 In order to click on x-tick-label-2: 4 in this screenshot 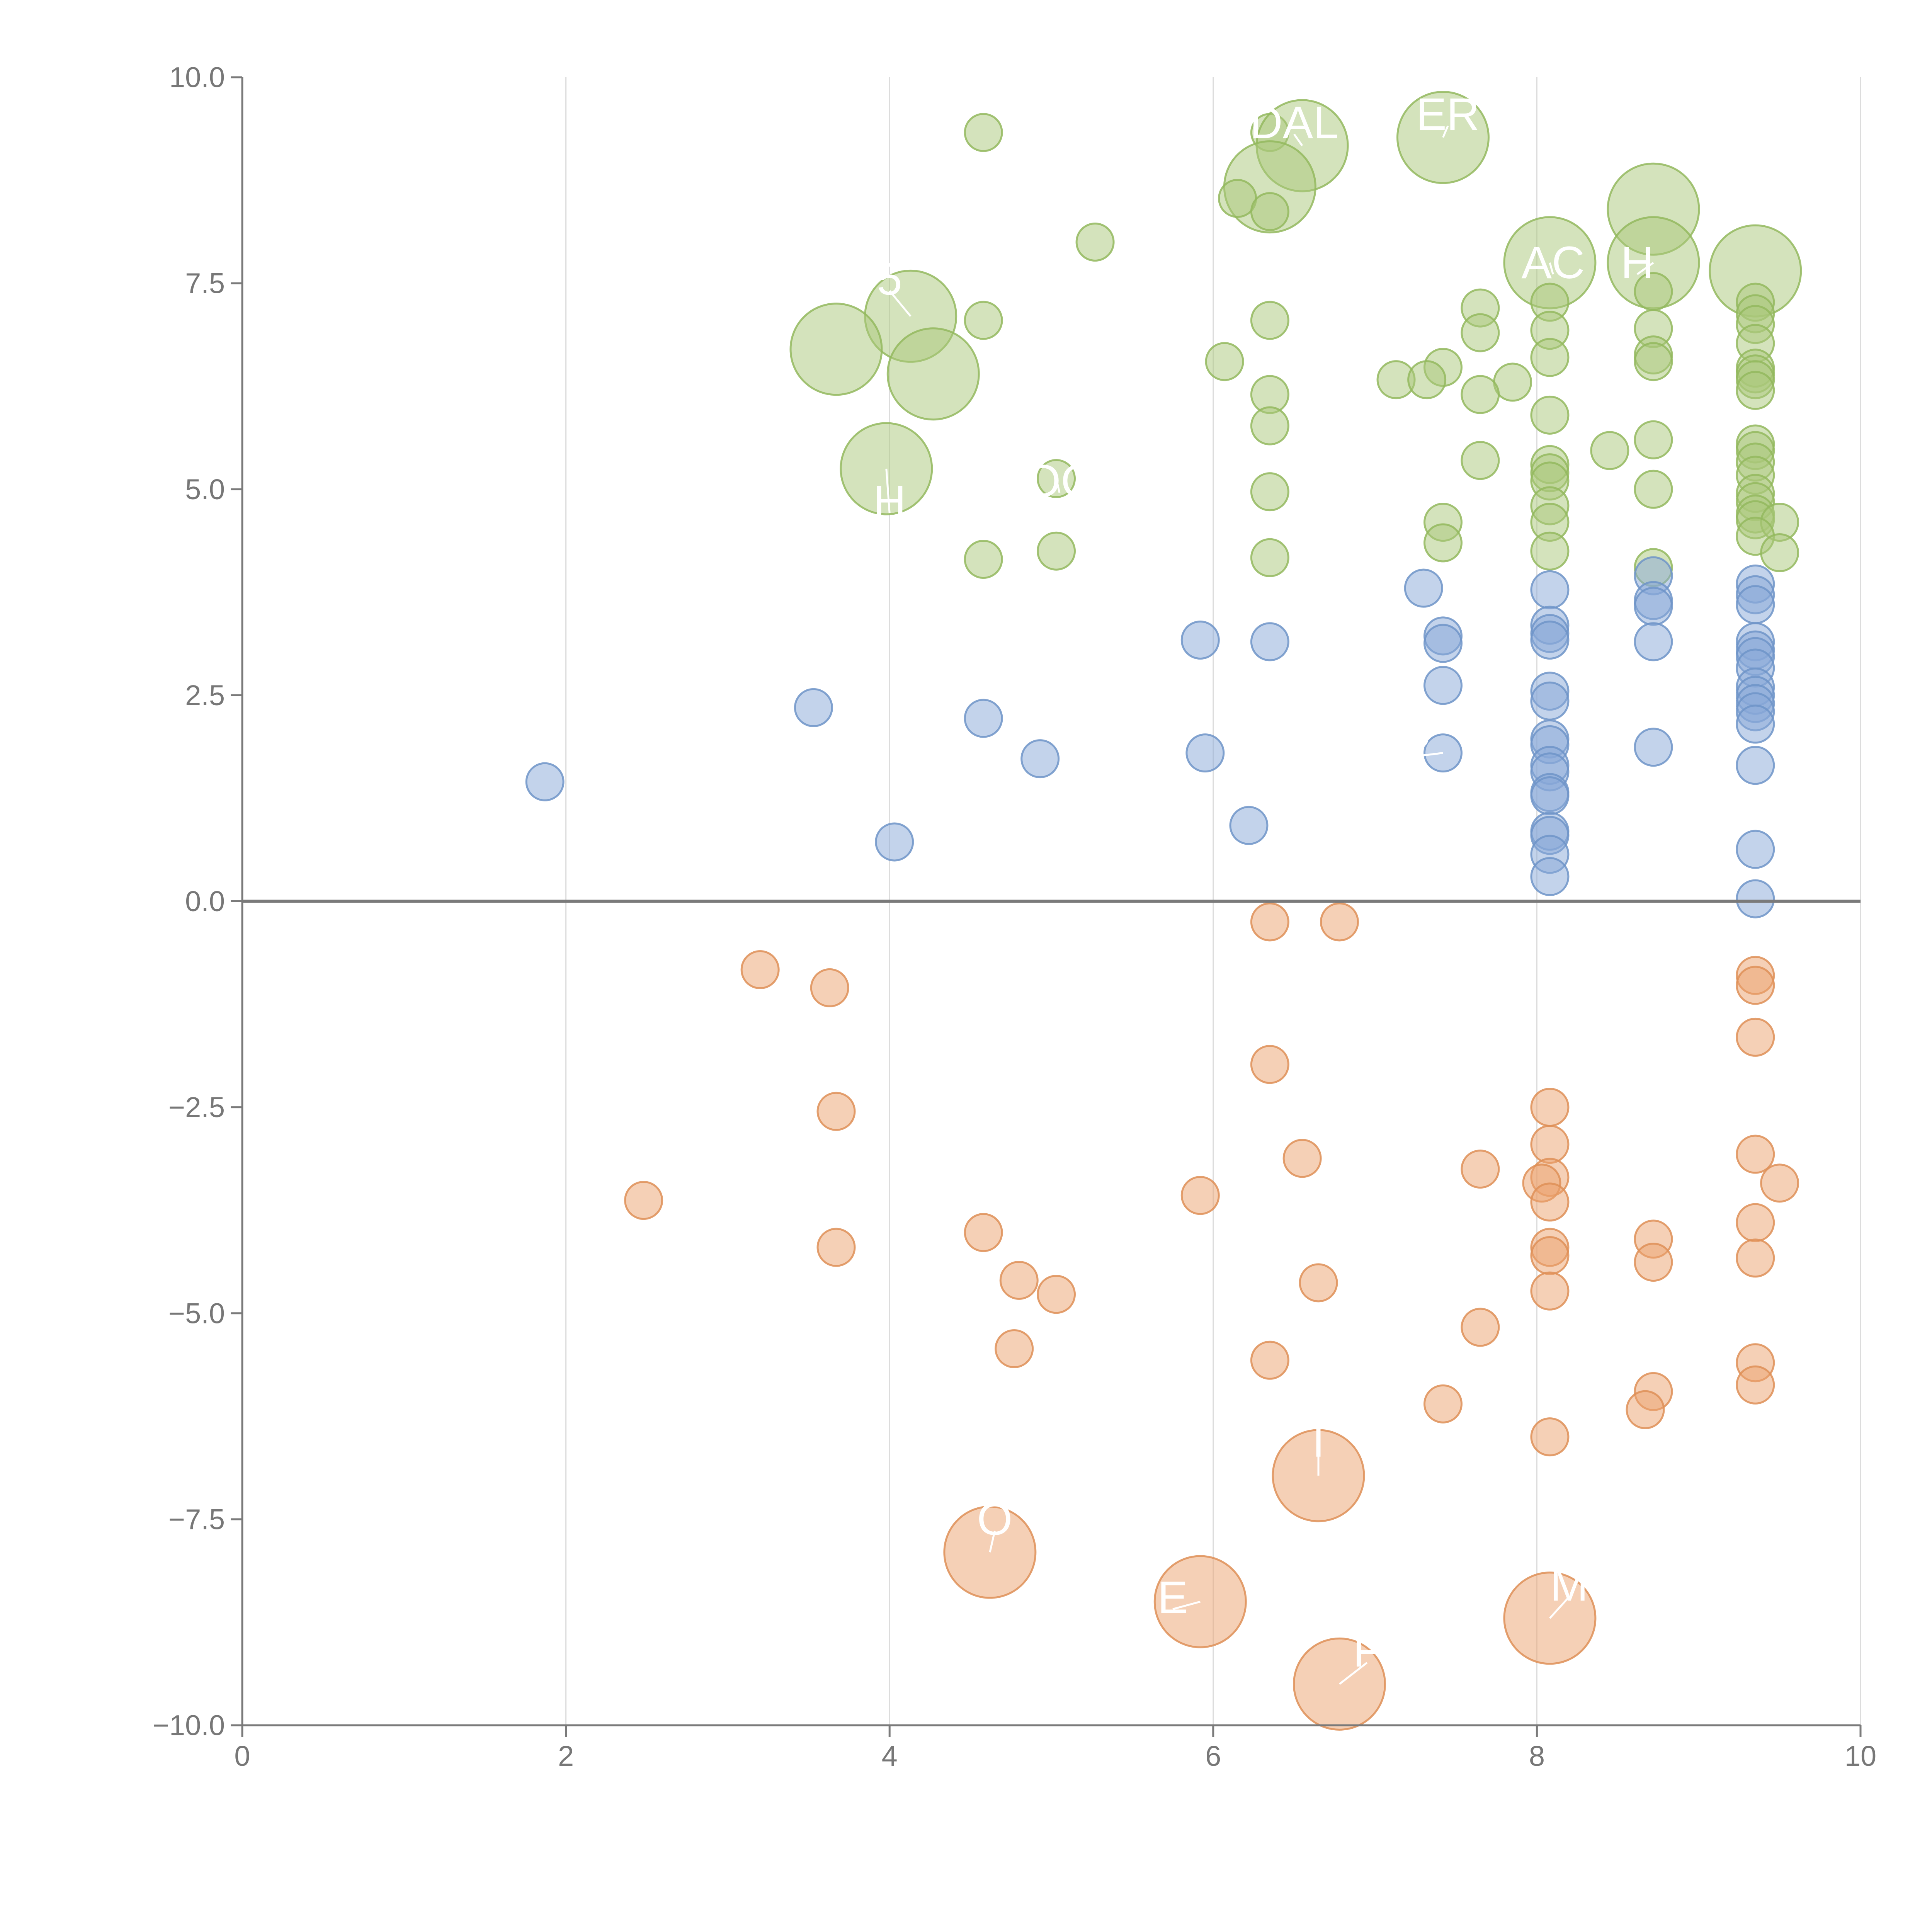, I will do `click(890, 1756)`.